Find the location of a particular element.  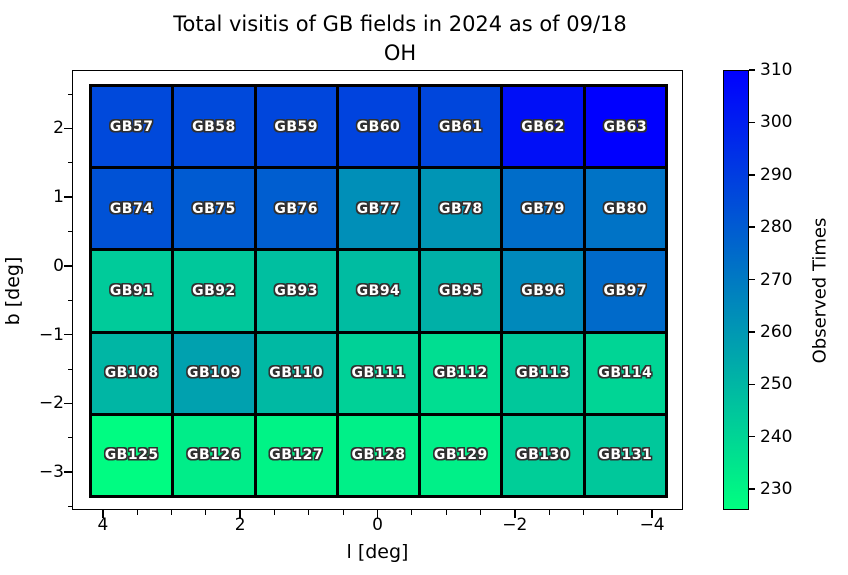

y-tick-label: −3 is located at coordinates (51, 472).